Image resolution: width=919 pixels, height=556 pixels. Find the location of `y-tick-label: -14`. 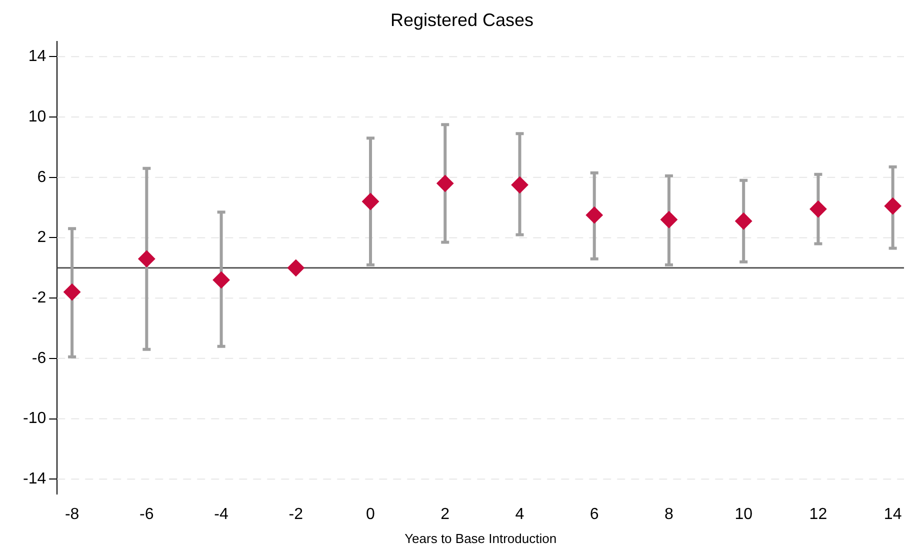

y-tick-label: -14 is located at coordinates (34, 479).